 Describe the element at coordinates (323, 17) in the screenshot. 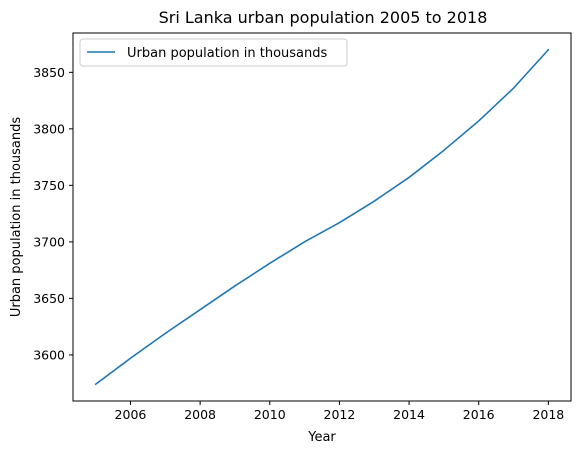

I see `chart-title: Sri Lanka urban population 2005 to 2018` at that location.